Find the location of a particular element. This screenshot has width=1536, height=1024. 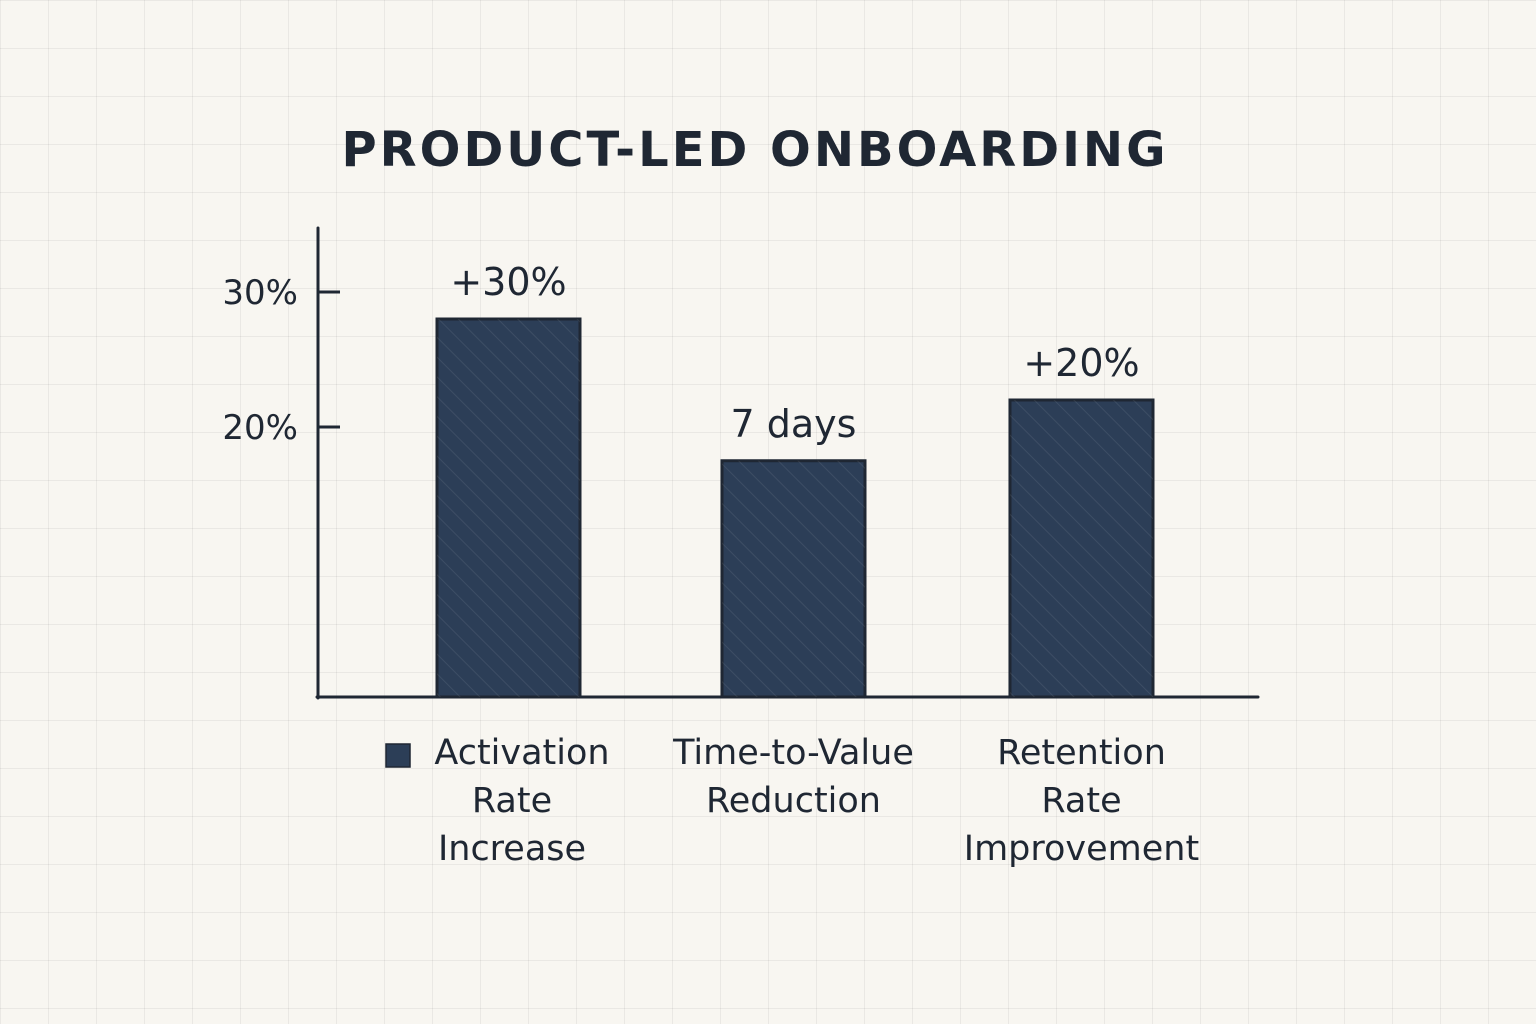

x-tick-label: Reduction is located at coordinates (793, 801).